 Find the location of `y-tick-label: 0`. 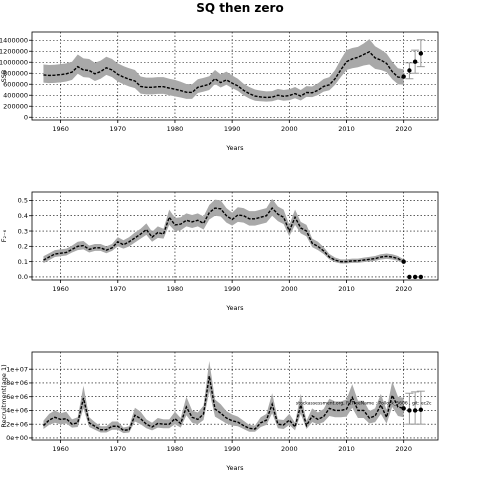

y-tick-label: 0 is located at coordinates (26, 118).